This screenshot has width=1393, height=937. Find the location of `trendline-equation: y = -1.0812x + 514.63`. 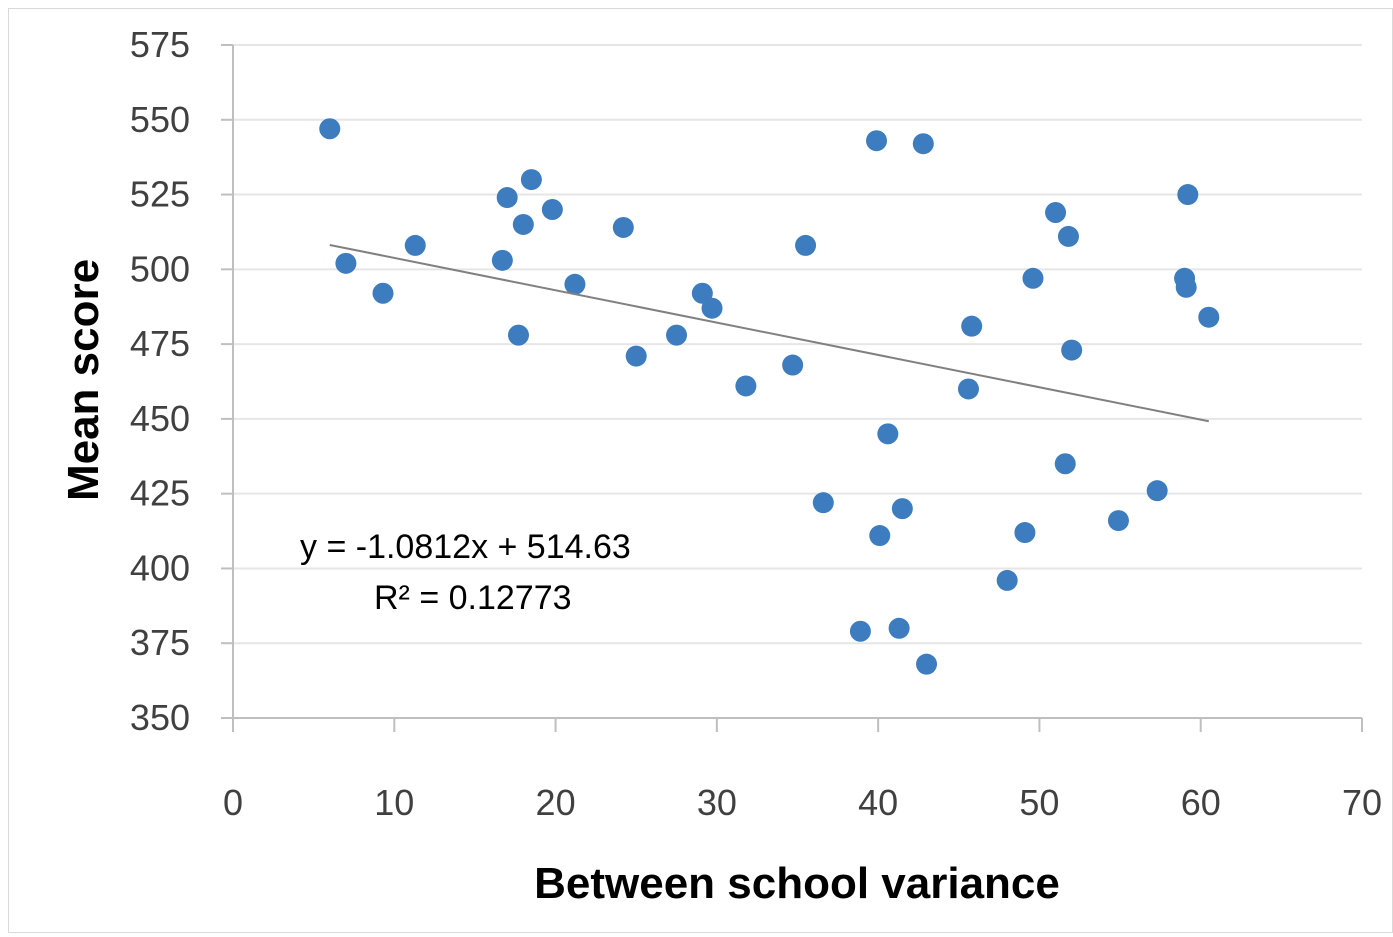

trendline-equation: y = -1.0812x + 514.63 is located at coordinates (465, 547).